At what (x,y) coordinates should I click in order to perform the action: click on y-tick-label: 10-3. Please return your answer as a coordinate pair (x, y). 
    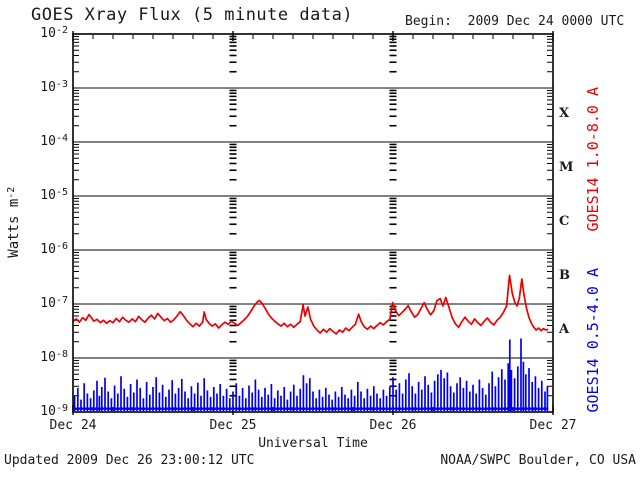
    Looking at the image, I should click on (54, 87).